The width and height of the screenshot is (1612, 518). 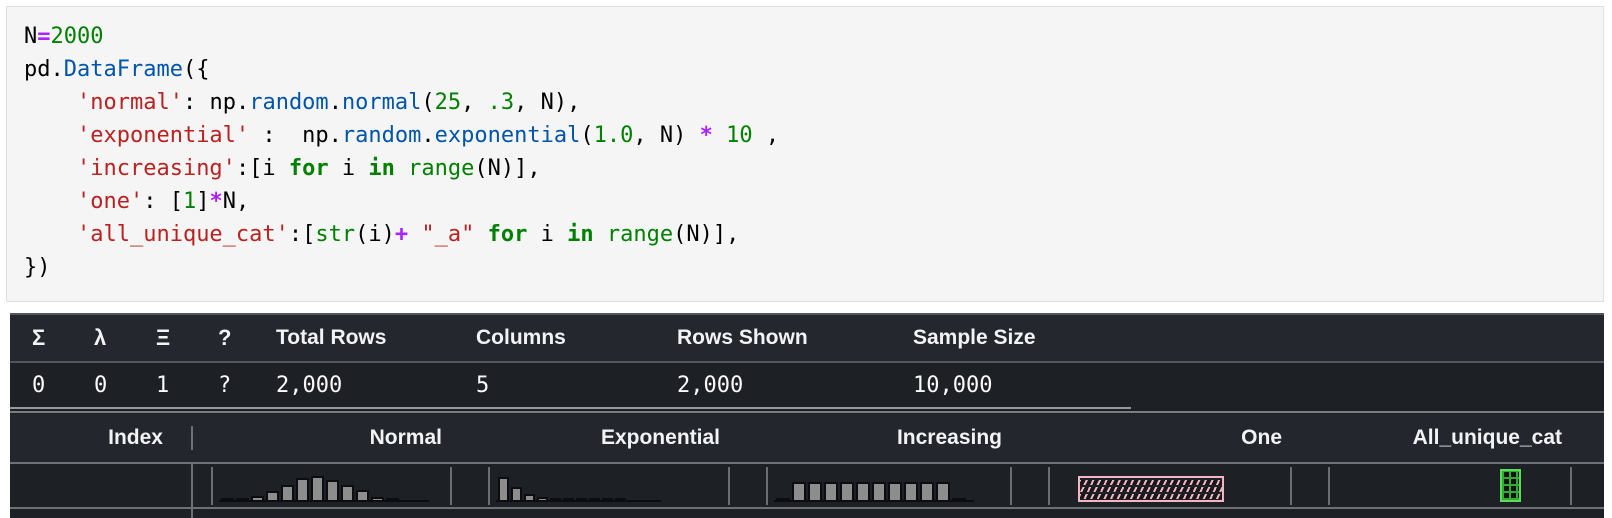 I want to click on grid-top-border, so click(x=807, y=412).